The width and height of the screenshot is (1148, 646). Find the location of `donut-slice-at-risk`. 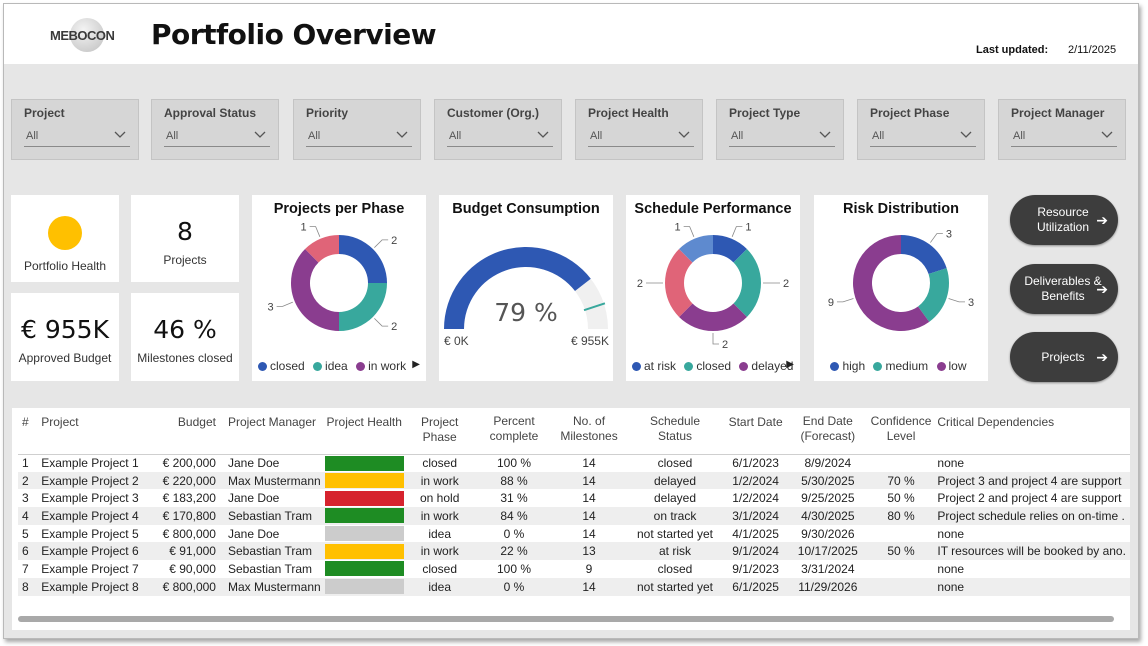

donut-slice-at-risk is located at coordinates (679, 283).